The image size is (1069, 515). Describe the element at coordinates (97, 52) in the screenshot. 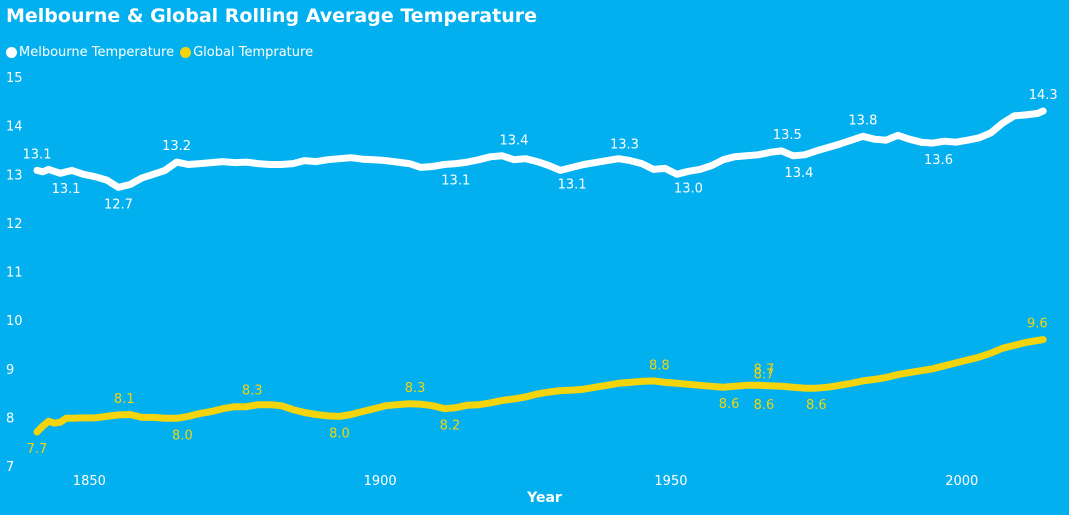

I see `legend-label-melbourne: Melbourne Temperature` at that location.